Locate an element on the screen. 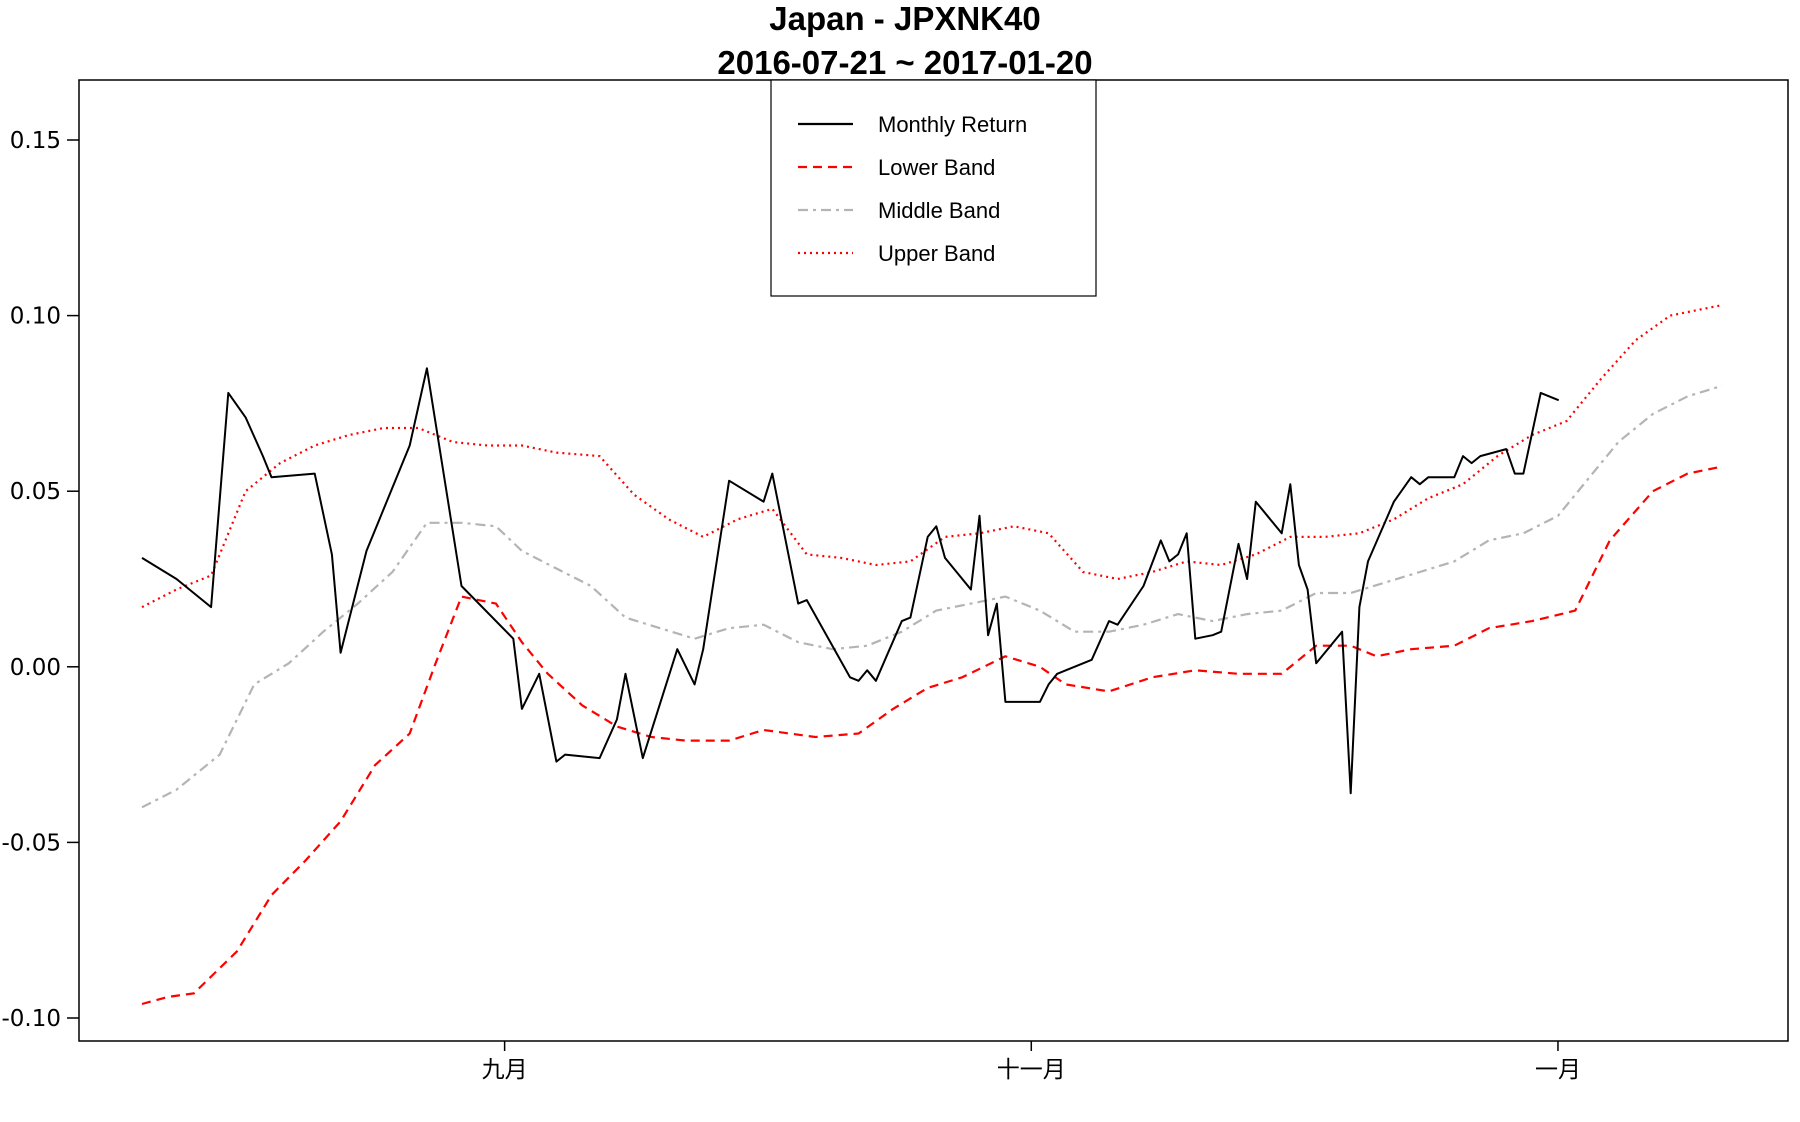 This screenshot has width=1800, height=1122. legend-label: Middle Band is located at coordinates (939, 210).